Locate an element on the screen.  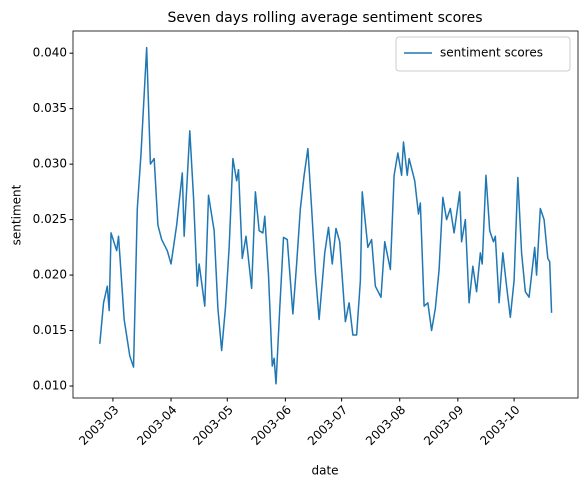
x-tick-label: 2003-03 is located at coordinates (98, 425).